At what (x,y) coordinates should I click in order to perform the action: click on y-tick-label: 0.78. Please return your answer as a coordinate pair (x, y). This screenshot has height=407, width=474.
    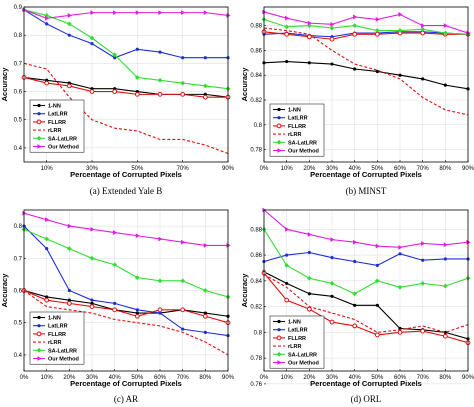
    Looking at the image, I should click on (256, 151).